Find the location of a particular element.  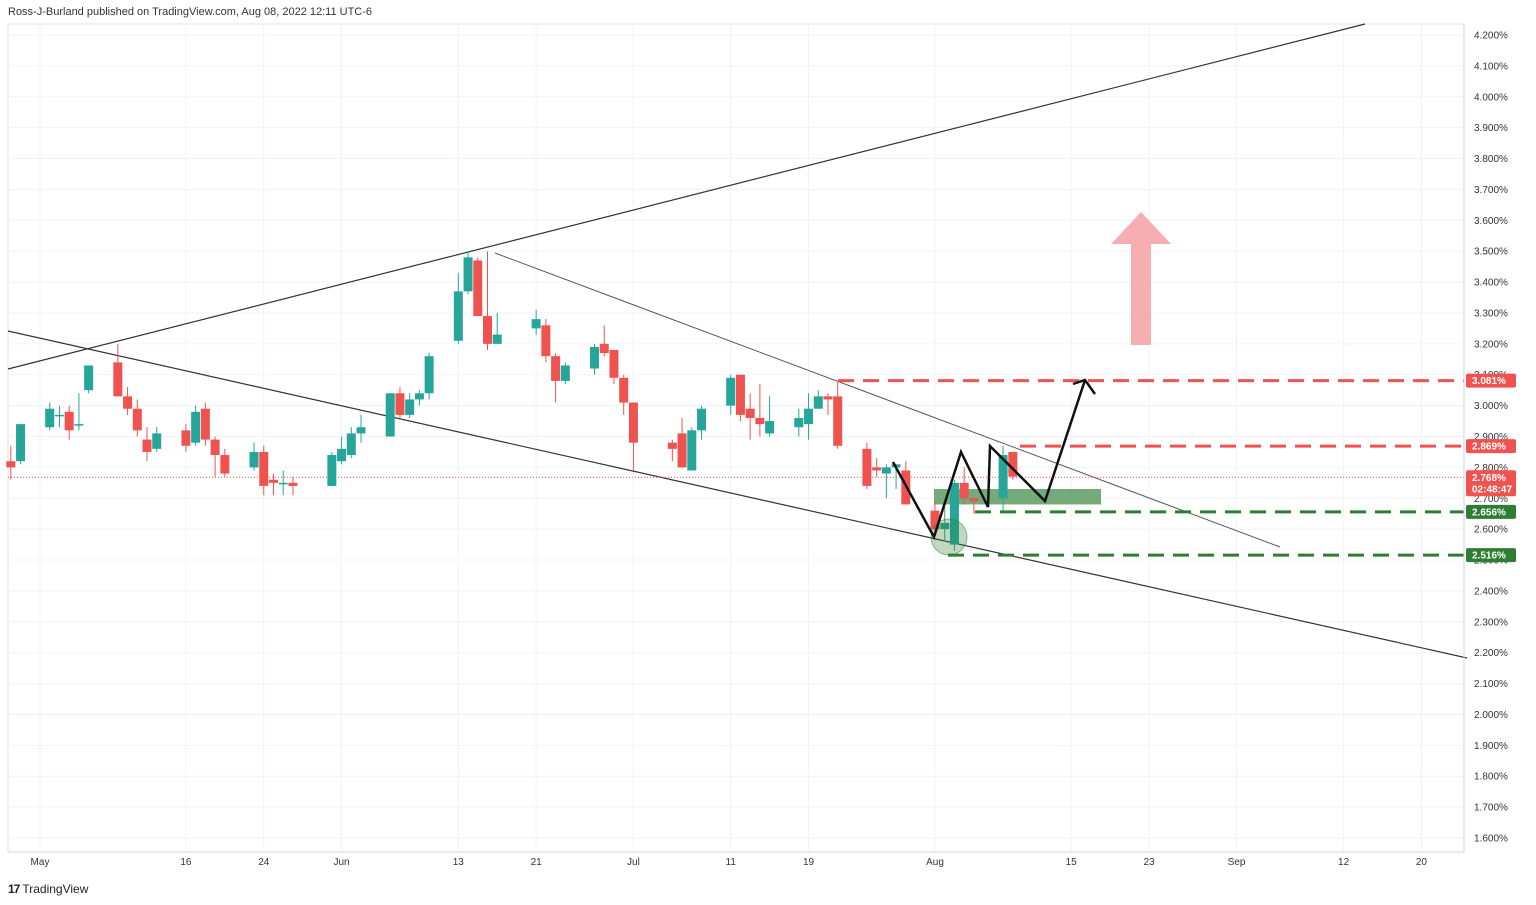

level-badge-label: 2.656% is located at coordinates (1489, 512).